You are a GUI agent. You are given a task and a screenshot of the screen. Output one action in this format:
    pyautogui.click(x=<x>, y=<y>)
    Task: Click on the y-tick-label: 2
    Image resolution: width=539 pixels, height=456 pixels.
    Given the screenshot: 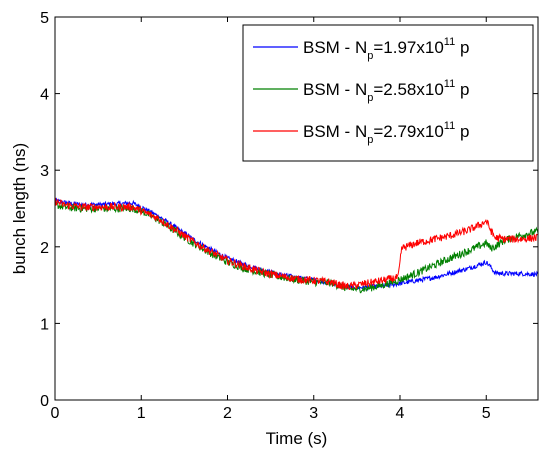 What is the action you would take?
    pyautogui.click(x=44, y=248)
    